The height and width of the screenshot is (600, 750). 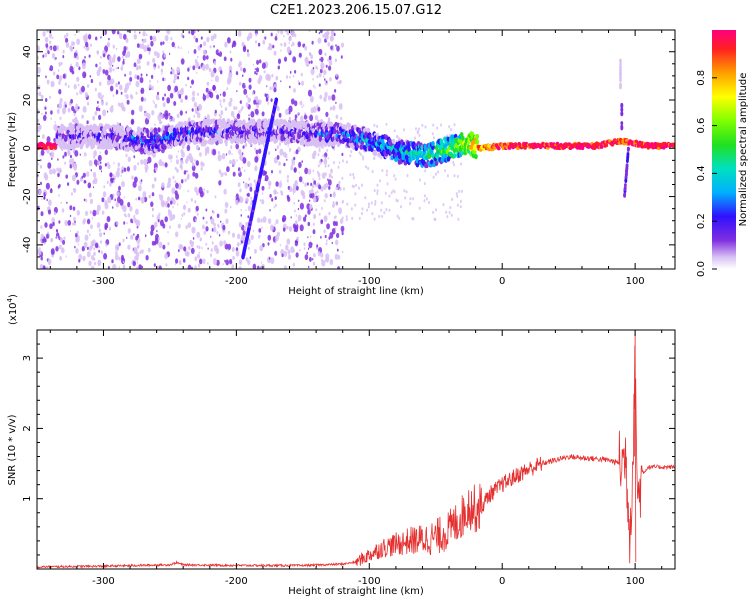 I want to click on y-tick-label: 0, so click(x=27, y=148).